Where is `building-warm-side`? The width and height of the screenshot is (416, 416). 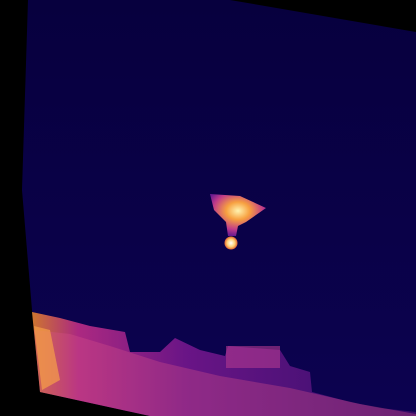 building-warm-side is located at coordinates (47, 358).